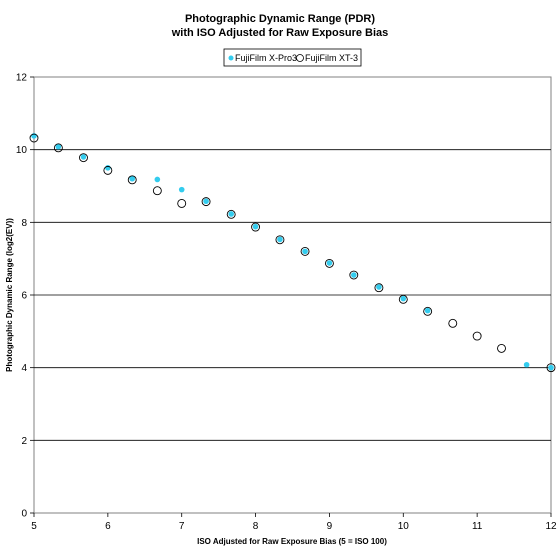 The image size is (560, 549). Describe the element at coordinates (24, 296) in the screenshot. I see `y-tick-label: 6` at that location.